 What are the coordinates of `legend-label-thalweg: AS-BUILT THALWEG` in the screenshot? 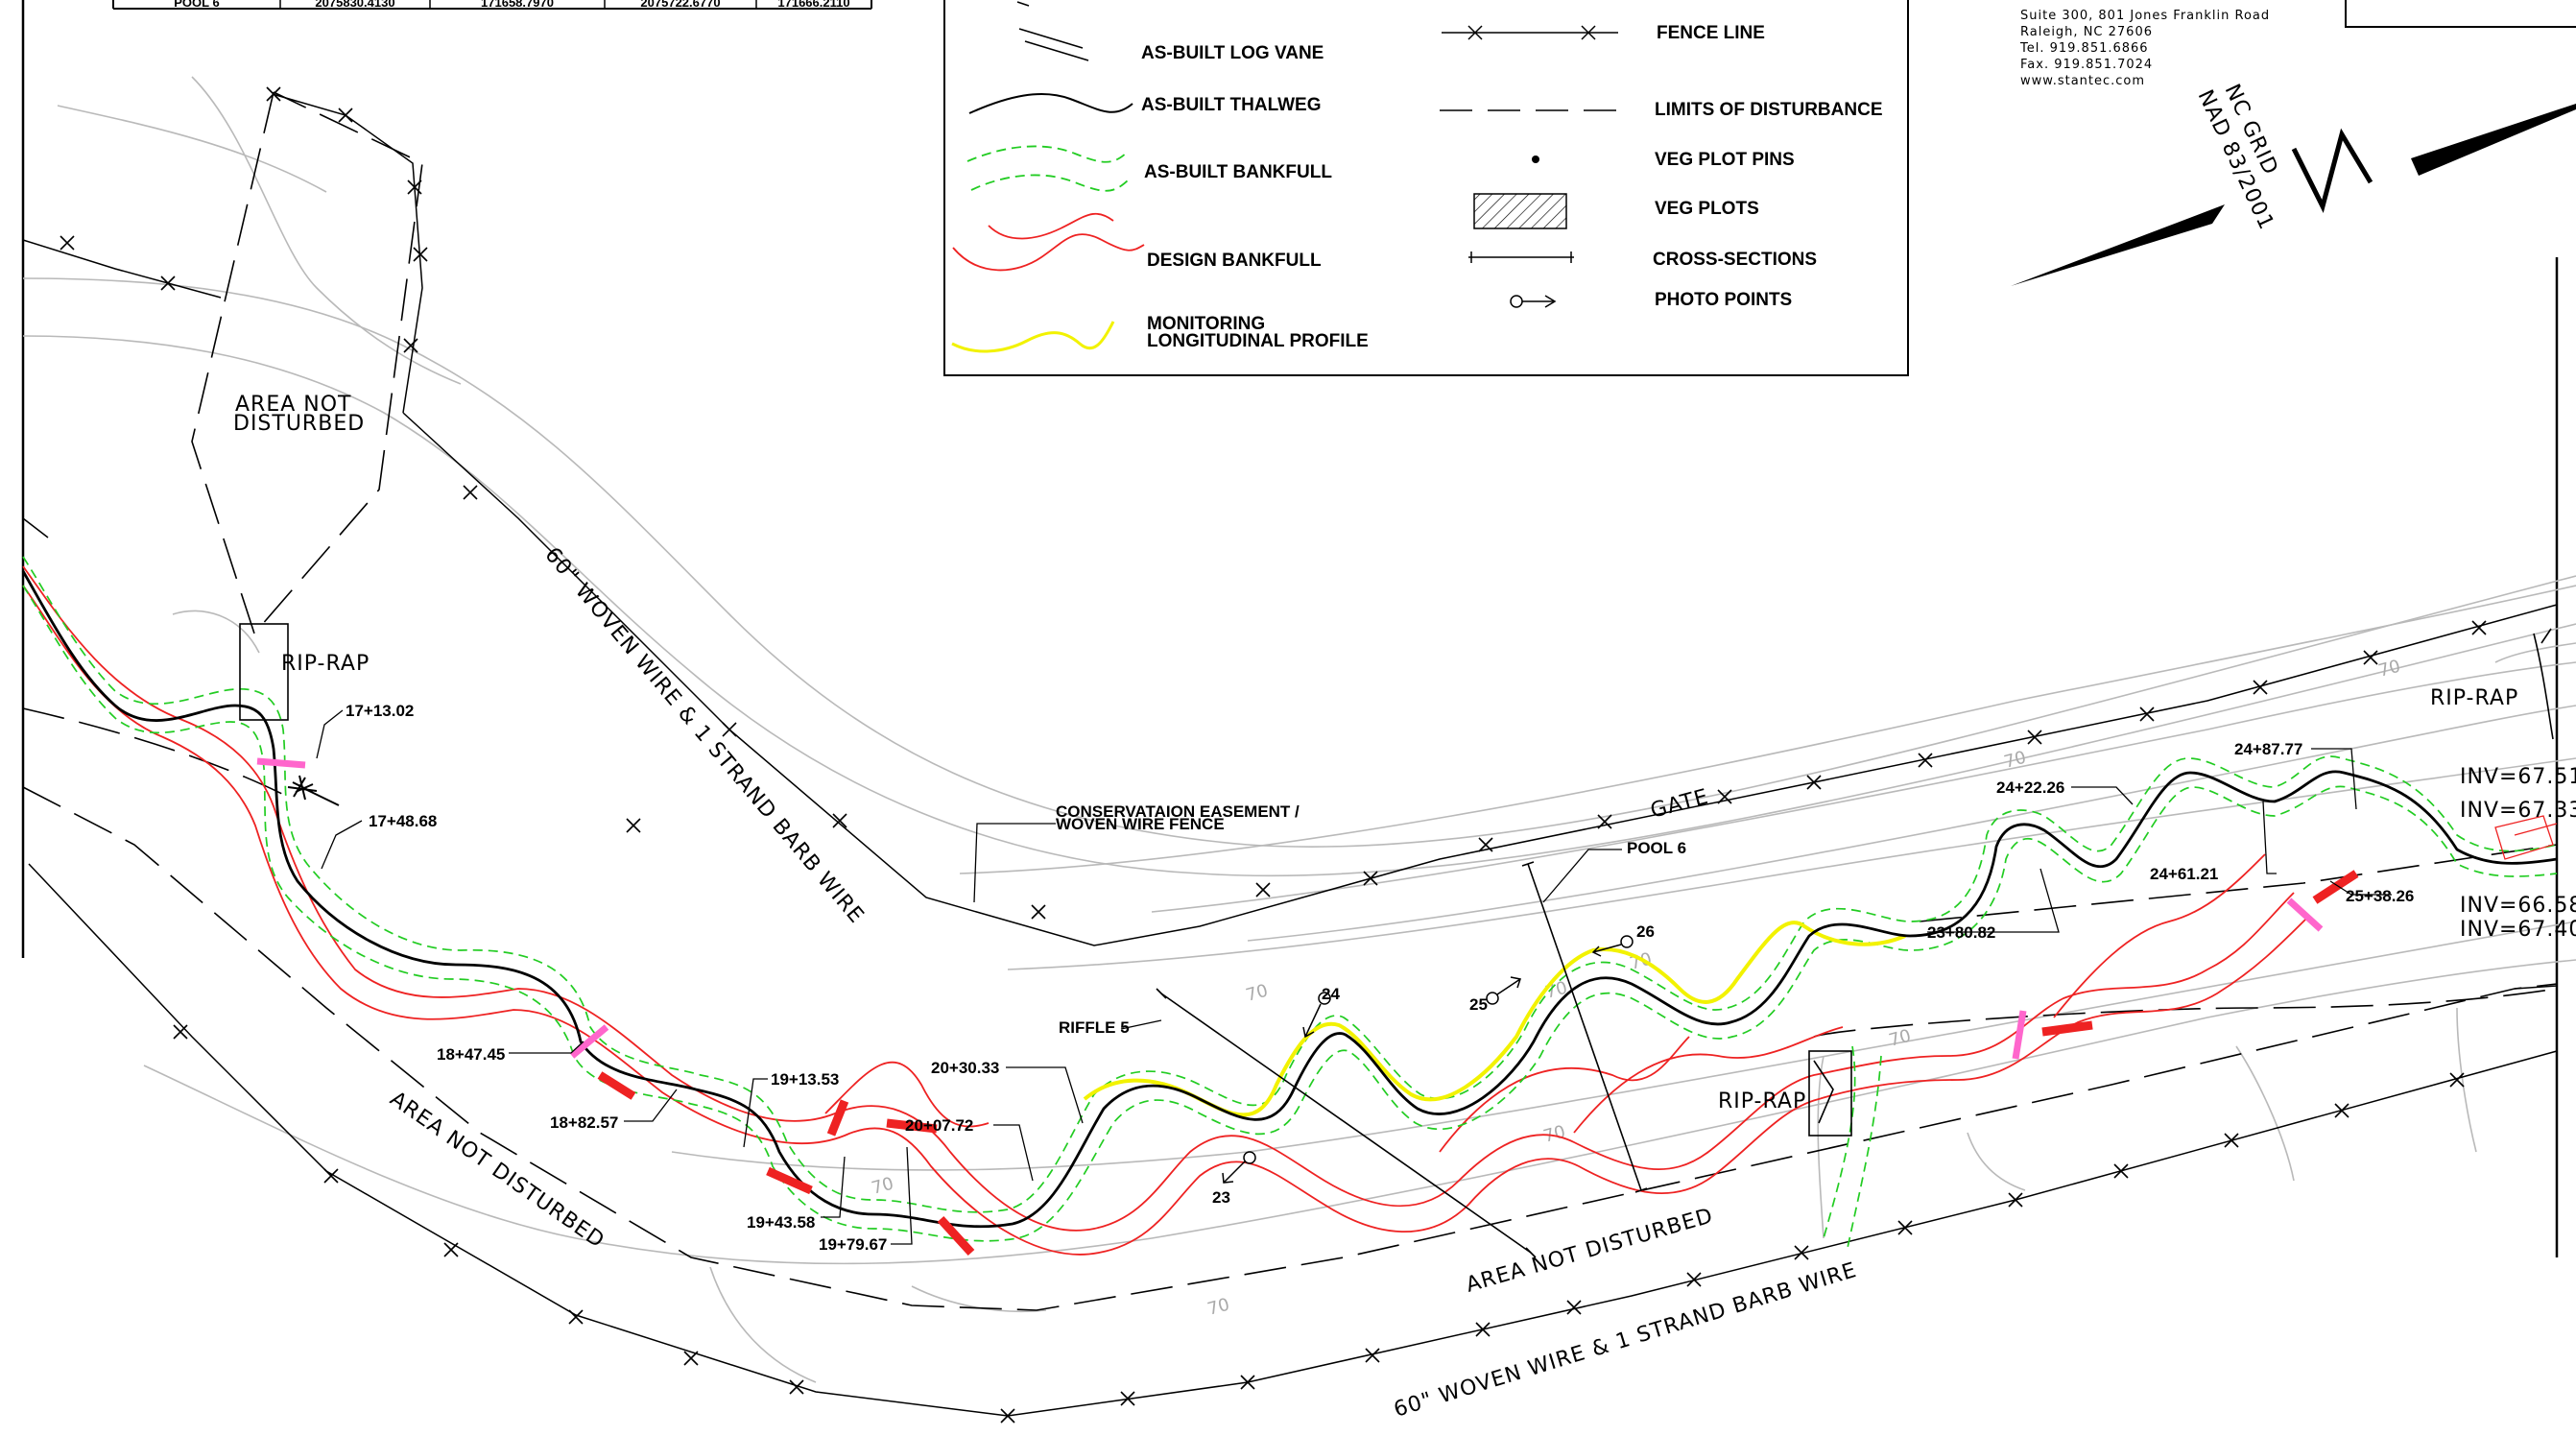 It's located at (1231, 105).